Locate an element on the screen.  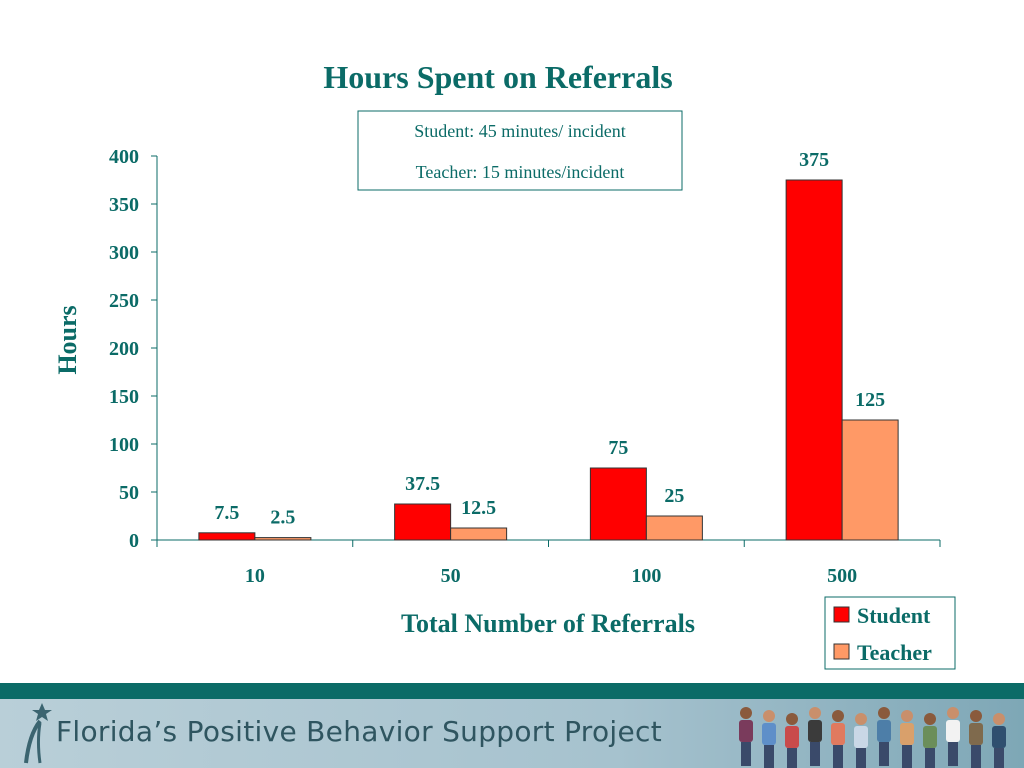
note-line-student: Student: 45 minutes/ incident is located at coordinates (519, 131).